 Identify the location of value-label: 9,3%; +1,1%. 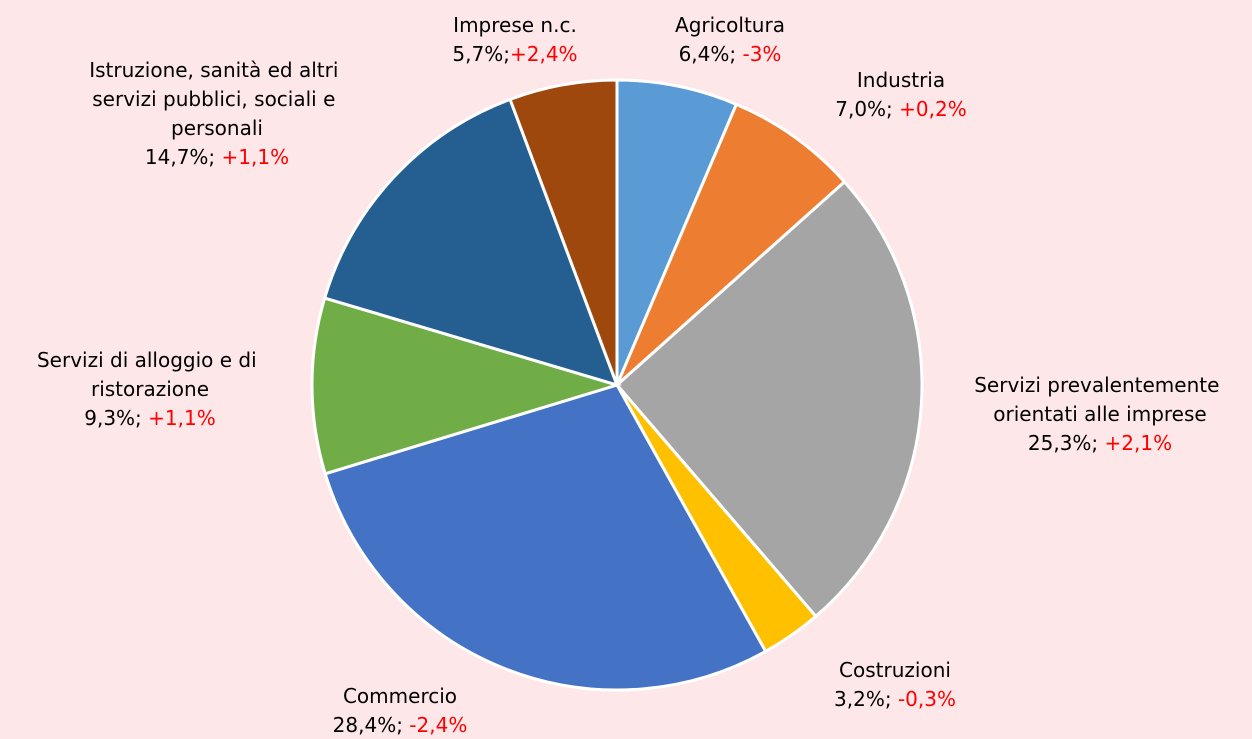
(150, 418).